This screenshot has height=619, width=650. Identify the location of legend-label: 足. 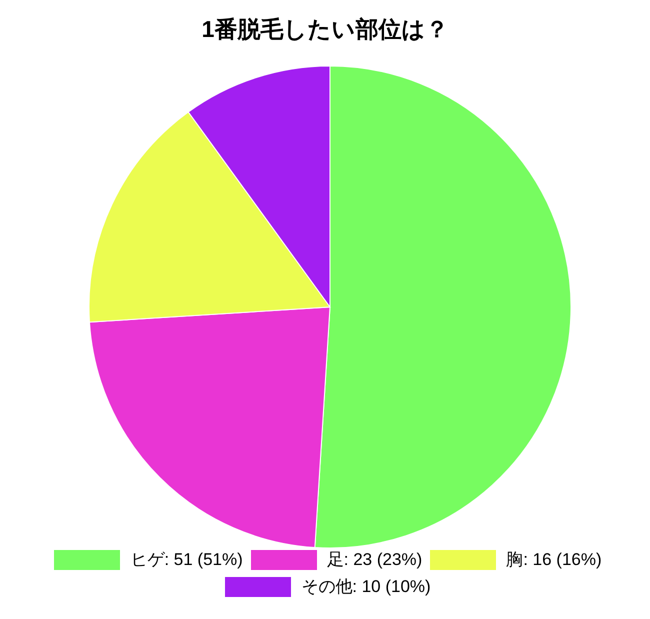
(335, 559).